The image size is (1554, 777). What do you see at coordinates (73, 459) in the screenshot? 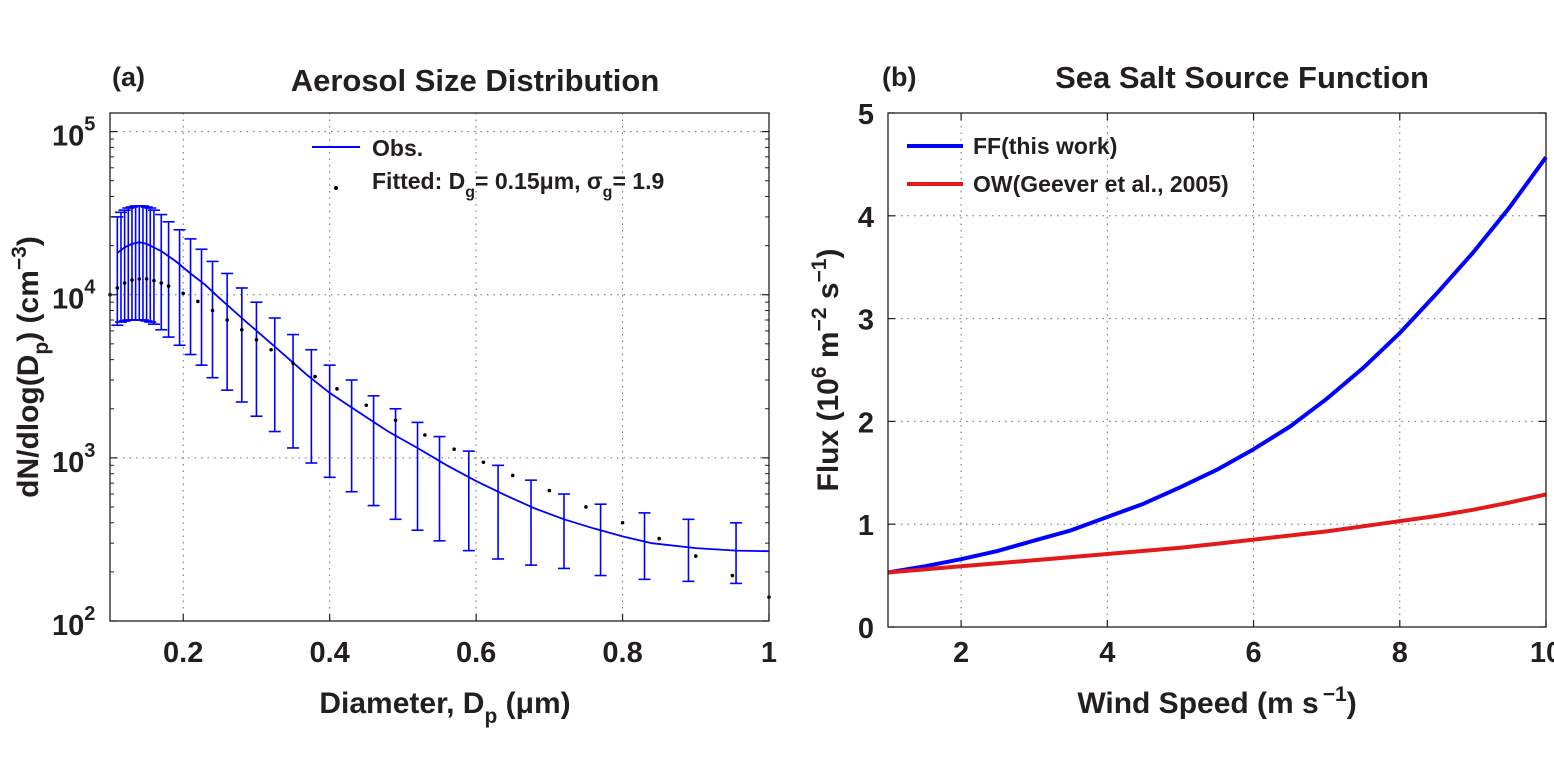
I see `panel-a-ytick-label: 10³` at bounding box center [73, 459].